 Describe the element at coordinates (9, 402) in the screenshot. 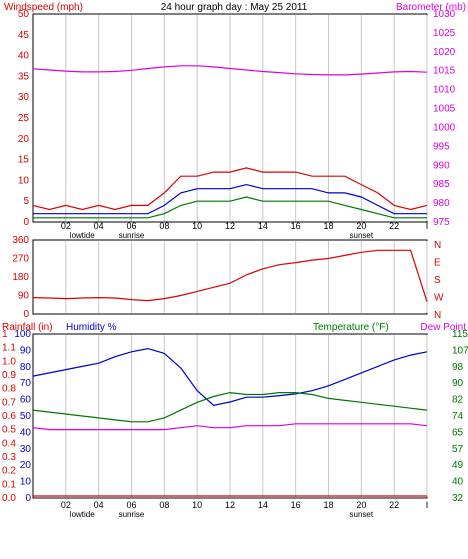

I see `rainfall-tick: 0.7` at that location.